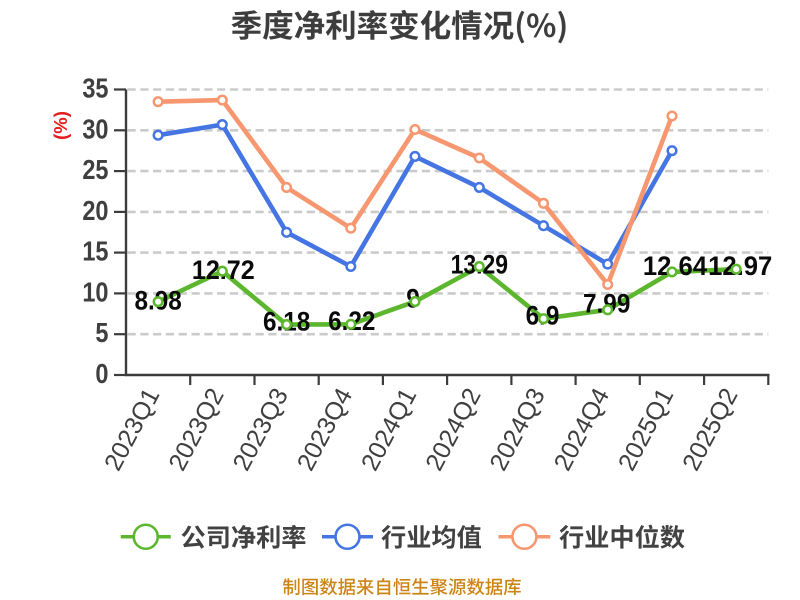 Image resolution: width=800 pixels, height=600 pixels. I want to click on svg-text: 12.64, so click(675, 266).